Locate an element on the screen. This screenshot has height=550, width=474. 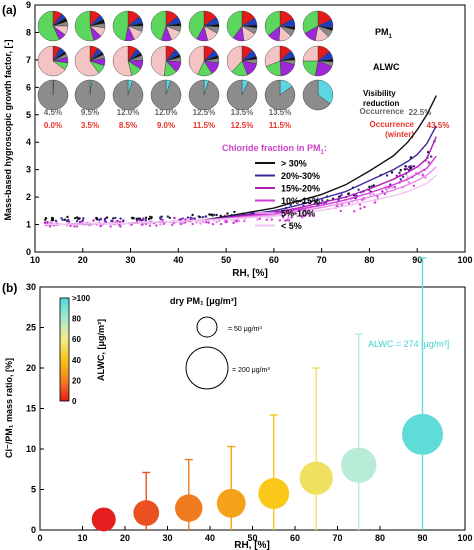
y-tick-label: 3 is located at coordinates (28, 170).